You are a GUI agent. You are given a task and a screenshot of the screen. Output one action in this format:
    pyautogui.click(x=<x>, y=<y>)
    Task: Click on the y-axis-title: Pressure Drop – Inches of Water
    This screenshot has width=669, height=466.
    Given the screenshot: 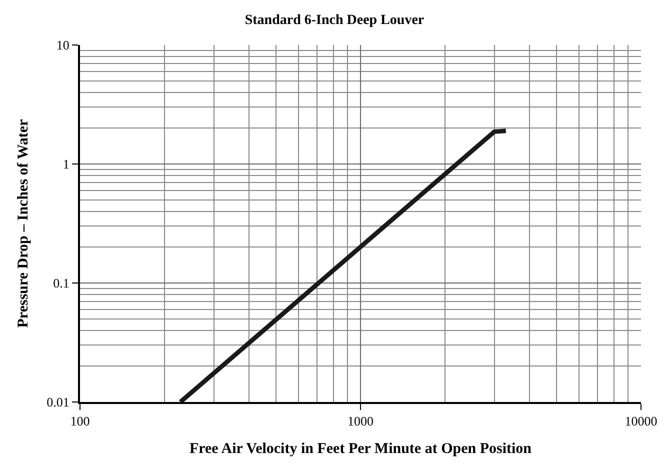 What is the action you would take?
    pyautogui.click(x=23, y=223)
    